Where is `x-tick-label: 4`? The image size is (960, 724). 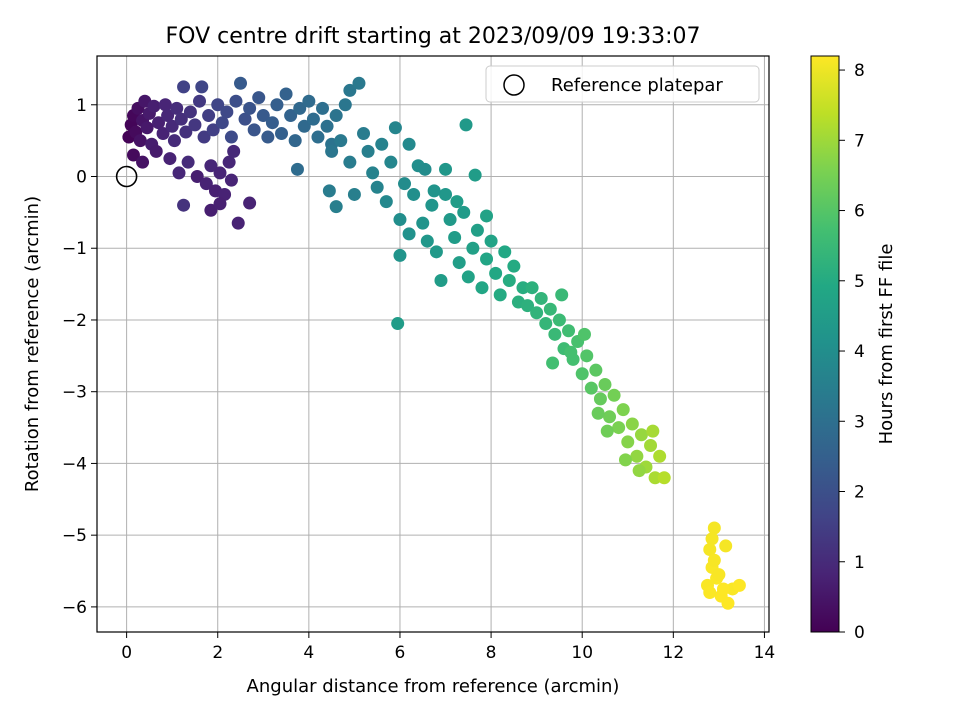
x-tick-label: 4 is located at coordinates (308, 653).